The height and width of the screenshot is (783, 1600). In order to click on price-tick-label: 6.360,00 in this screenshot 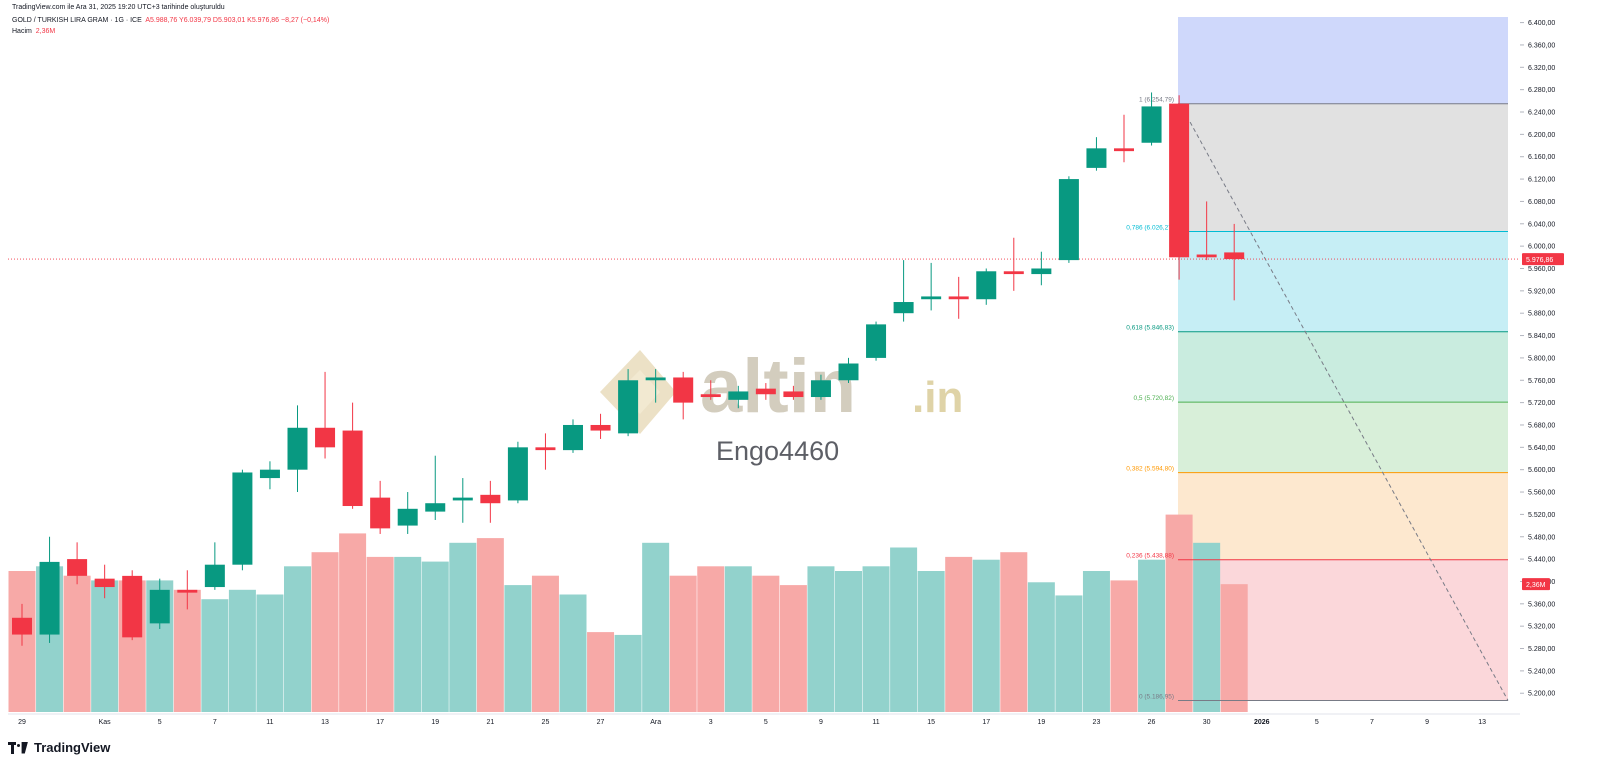, I will do `click(1541, 45)`.